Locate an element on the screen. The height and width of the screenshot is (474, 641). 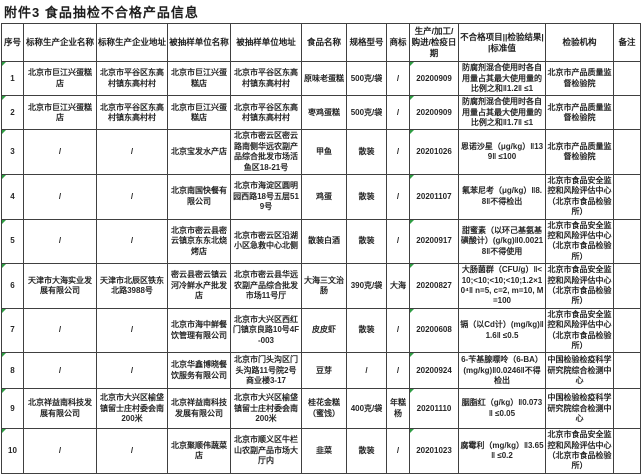
date-cell: 20200827 is located at coordinates (434, 286).